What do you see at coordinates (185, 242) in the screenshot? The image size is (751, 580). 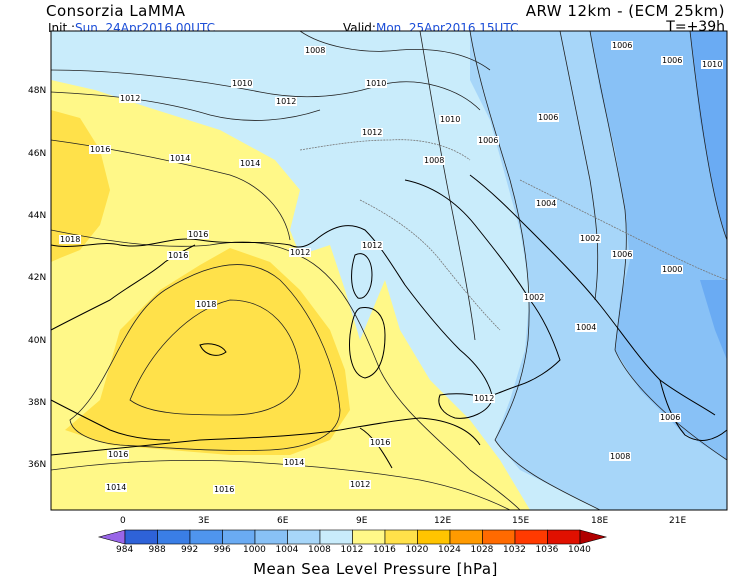 I see `coastline-france-spain` at bounding box center [185, 242].